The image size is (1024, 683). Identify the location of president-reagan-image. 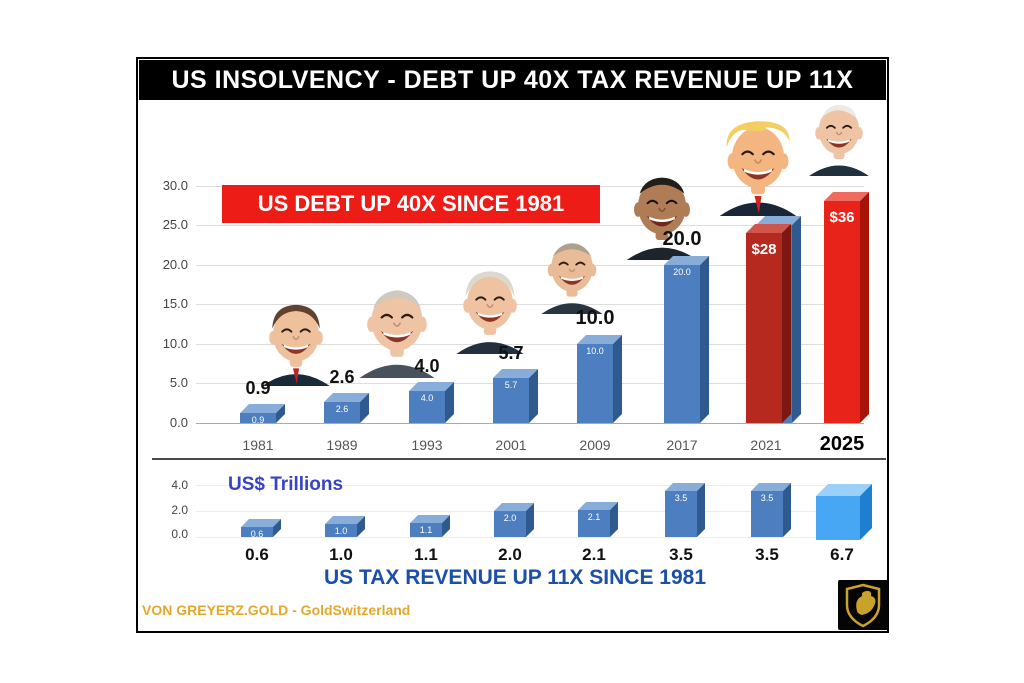
(296, 342).